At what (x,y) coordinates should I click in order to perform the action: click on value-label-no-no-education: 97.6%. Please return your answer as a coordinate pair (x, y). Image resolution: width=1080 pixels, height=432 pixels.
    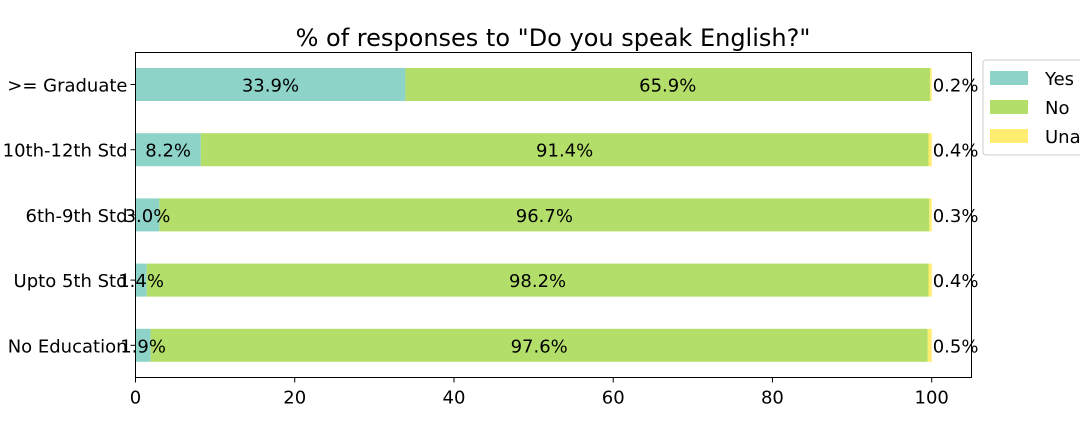
    Looking at the image, I should click on (539, 346).